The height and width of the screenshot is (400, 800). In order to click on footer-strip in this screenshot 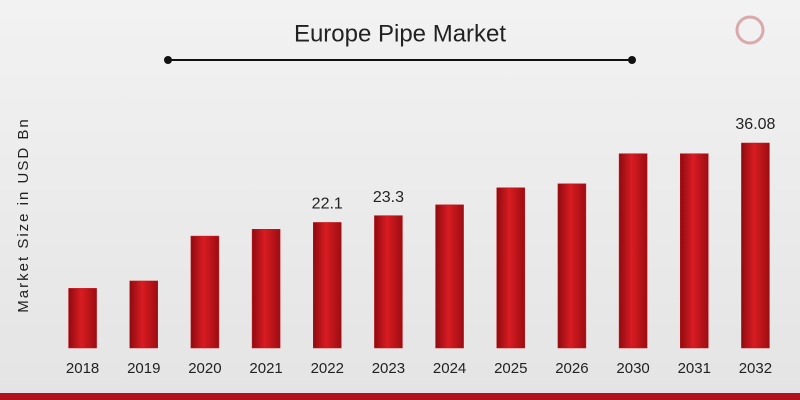, I will do `click(400, 396)`.